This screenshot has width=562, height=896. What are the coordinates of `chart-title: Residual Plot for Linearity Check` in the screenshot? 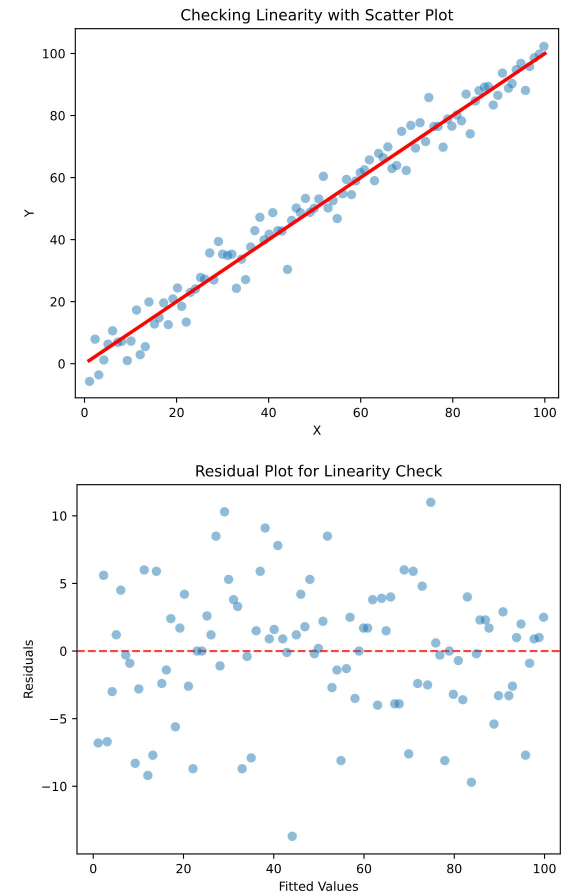 It's located at (319, 472).